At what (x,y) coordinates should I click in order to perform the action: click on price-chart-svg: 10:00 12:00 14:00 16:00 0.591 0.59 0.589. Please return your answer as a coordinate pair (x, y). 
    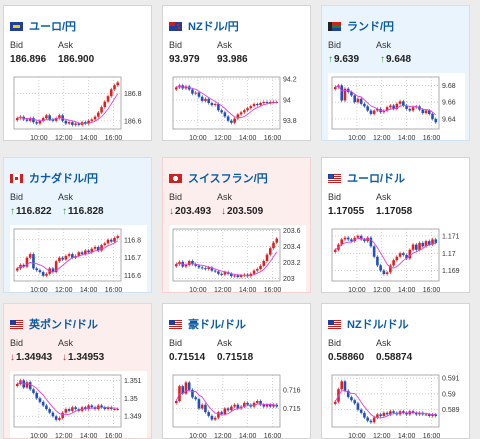
    Looking at the image, I should click on (396, 405).